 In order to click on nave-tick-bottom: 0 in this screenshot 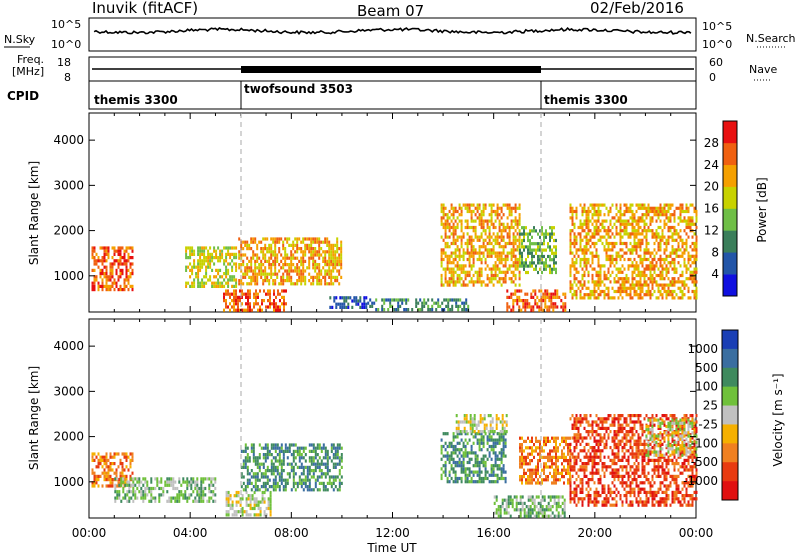, I will do `click(712, 77)`.